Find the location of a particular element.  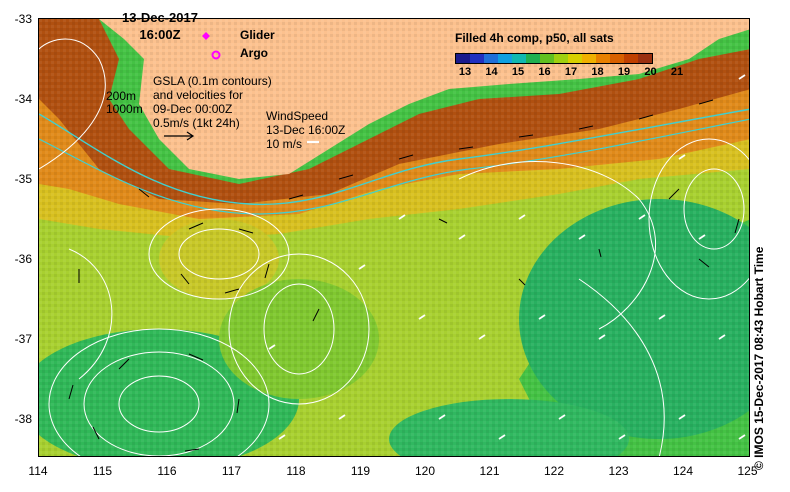

y-tick-label: -34 is located at coordinates (23, 99).